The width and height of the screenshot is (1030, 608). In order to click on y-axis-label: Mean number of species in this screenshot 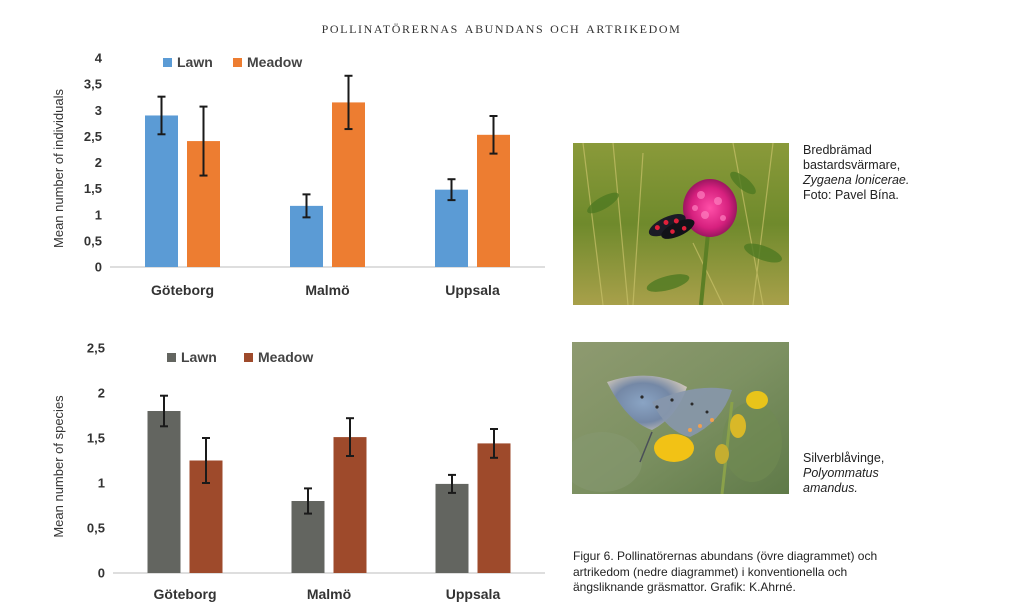, I will do `click(58, 466)`.